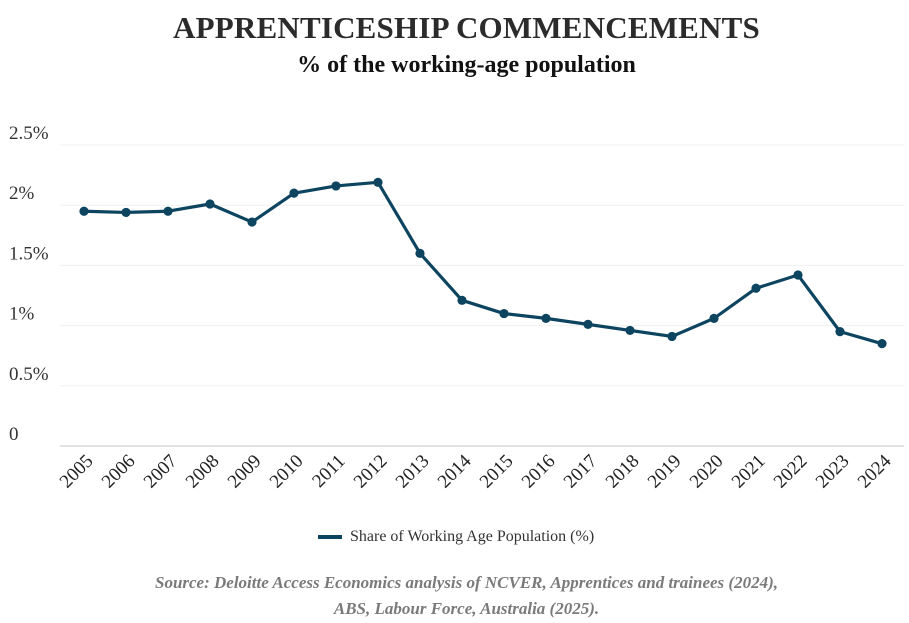 The image size is (909, 623). Describe the element at coordinates (539, 472) in the screenshot. I see `x-tick-label: 2016` at that location.